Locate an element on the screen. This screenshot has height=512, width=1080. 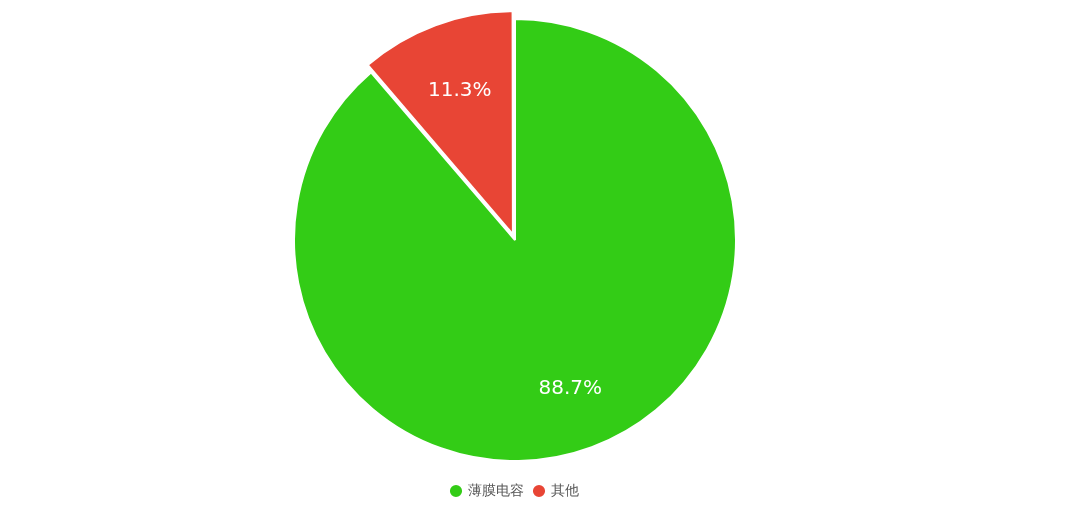
legend-label: 其他 is located at coordinates (565, 489).